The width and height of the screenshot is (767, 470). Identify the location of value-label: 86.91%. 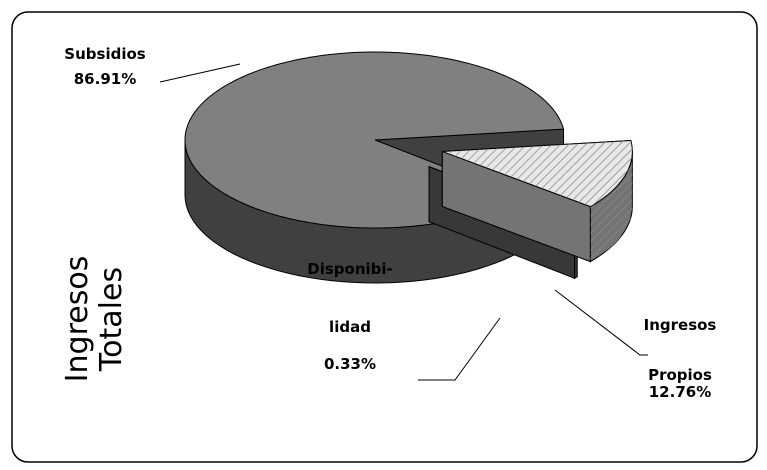
(105, 79).